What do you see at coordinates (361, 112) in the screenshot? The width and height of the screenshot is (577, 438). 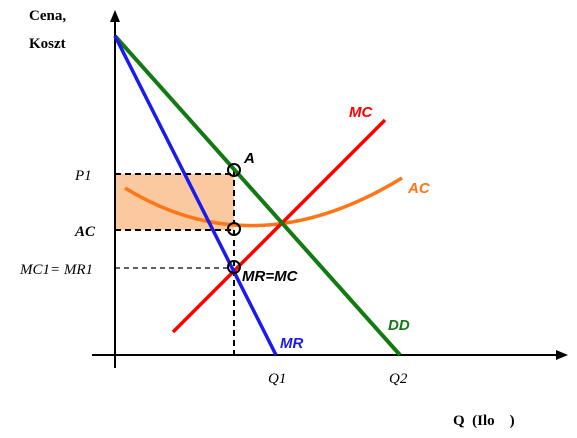 I see `mc-curve-label: MC` at bounding box center [361, 112].